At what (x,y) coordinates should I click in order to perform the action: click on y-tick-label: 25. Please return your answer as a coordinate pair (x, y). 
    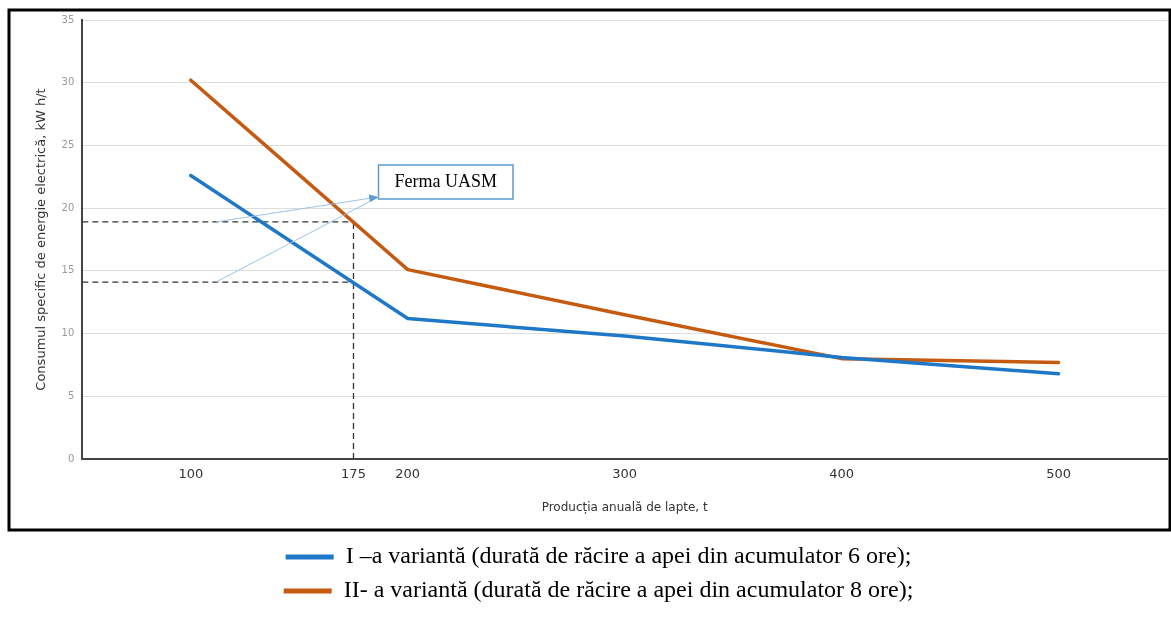
    Looking at the image, I should click on (68, 145).